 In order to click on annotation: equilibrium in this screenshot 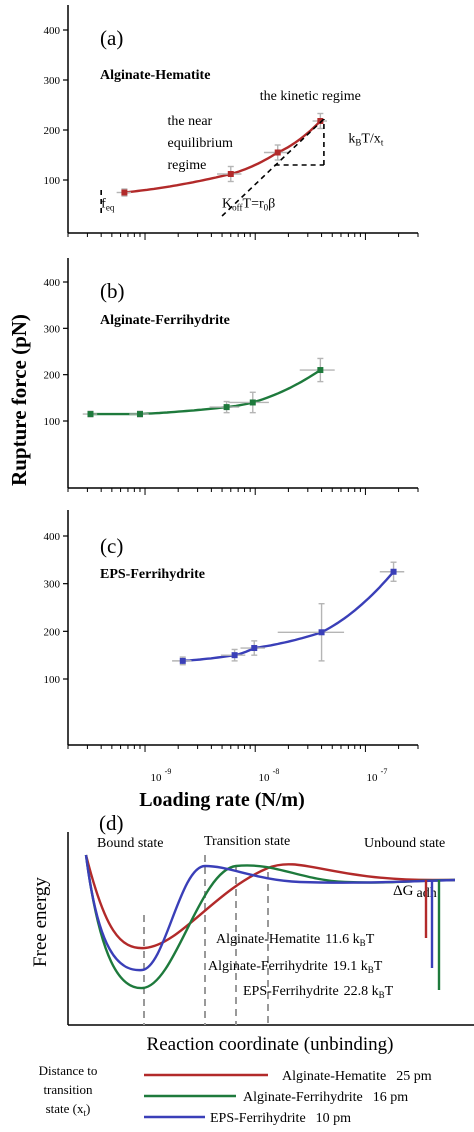, I will do `click(200, 143)`.